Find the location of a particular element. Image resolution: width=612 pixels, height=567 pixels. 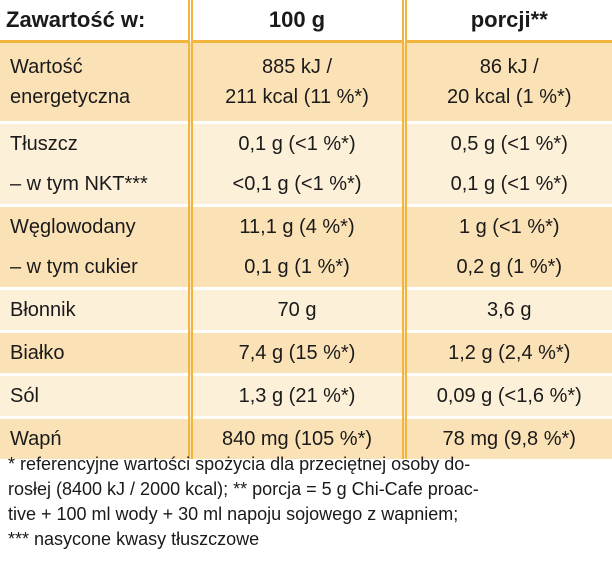

row-label: Błonnik is located at coordinates (95, 309).